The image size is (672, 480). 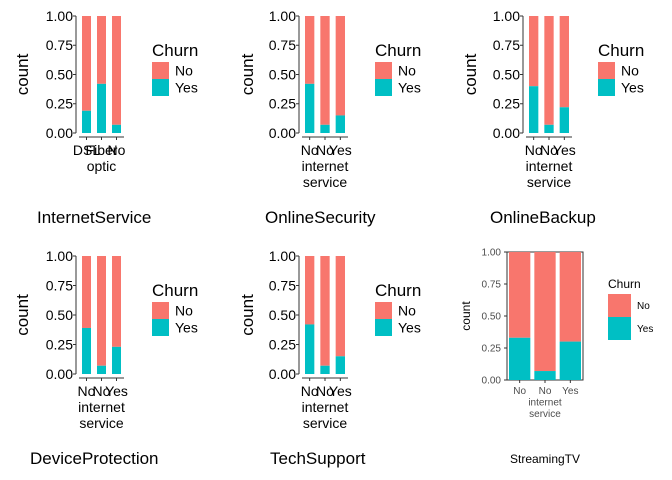 I want to click on x-axis-title: DeviceProtection, so click(x=94, y=458).